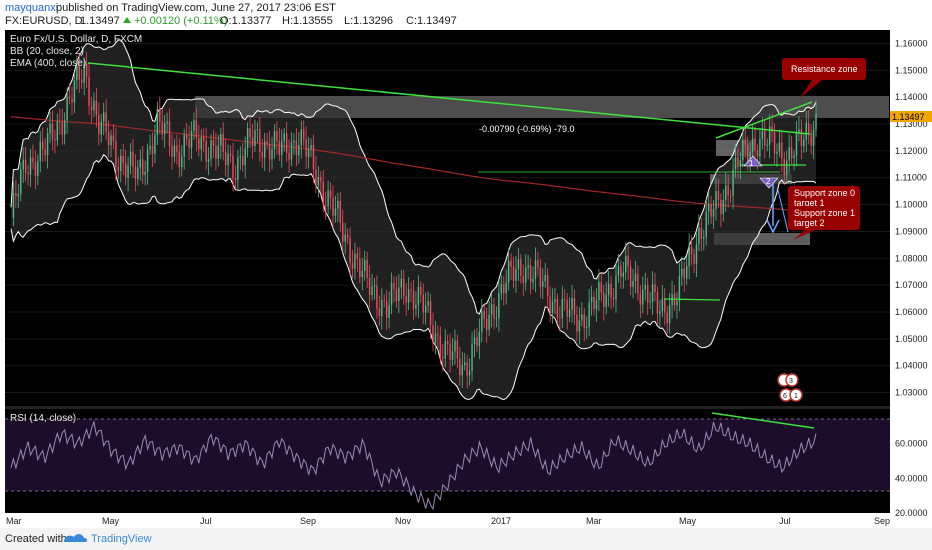 This screenshot has height=550, width=932. I want to click on footer-brand: TradingView, so click(121, 539).